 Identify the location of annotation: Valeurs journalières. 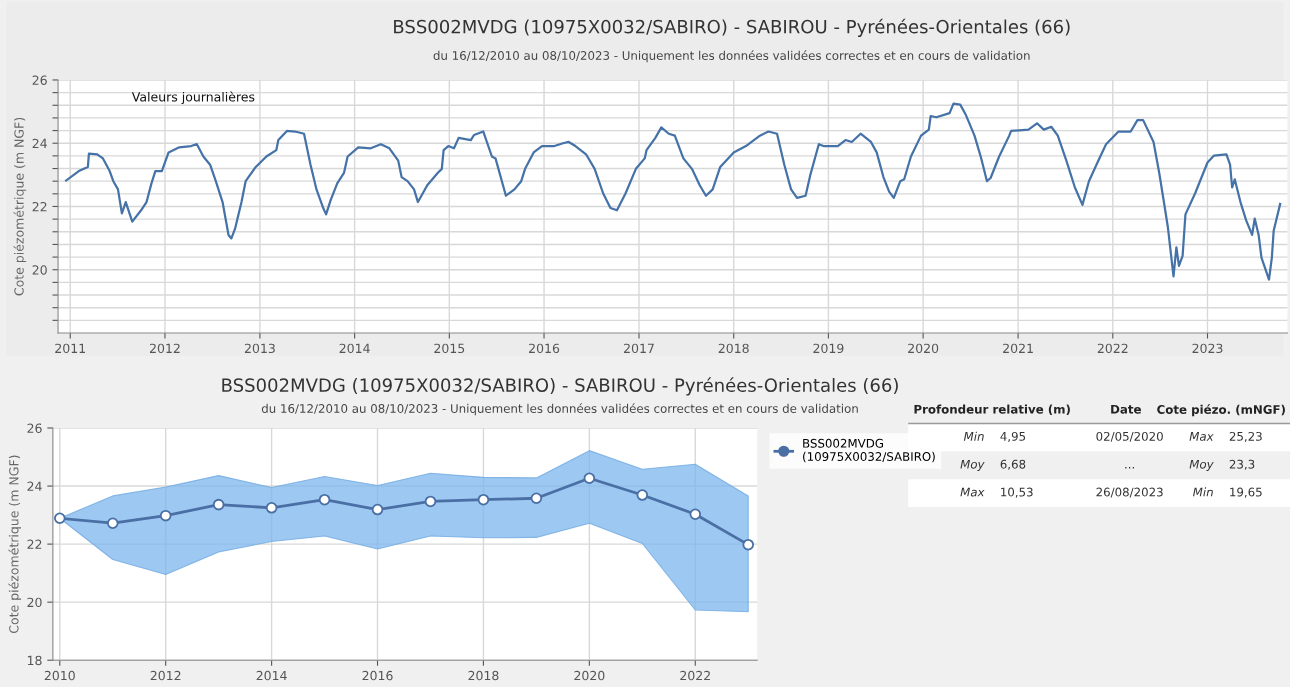
(193, 97).